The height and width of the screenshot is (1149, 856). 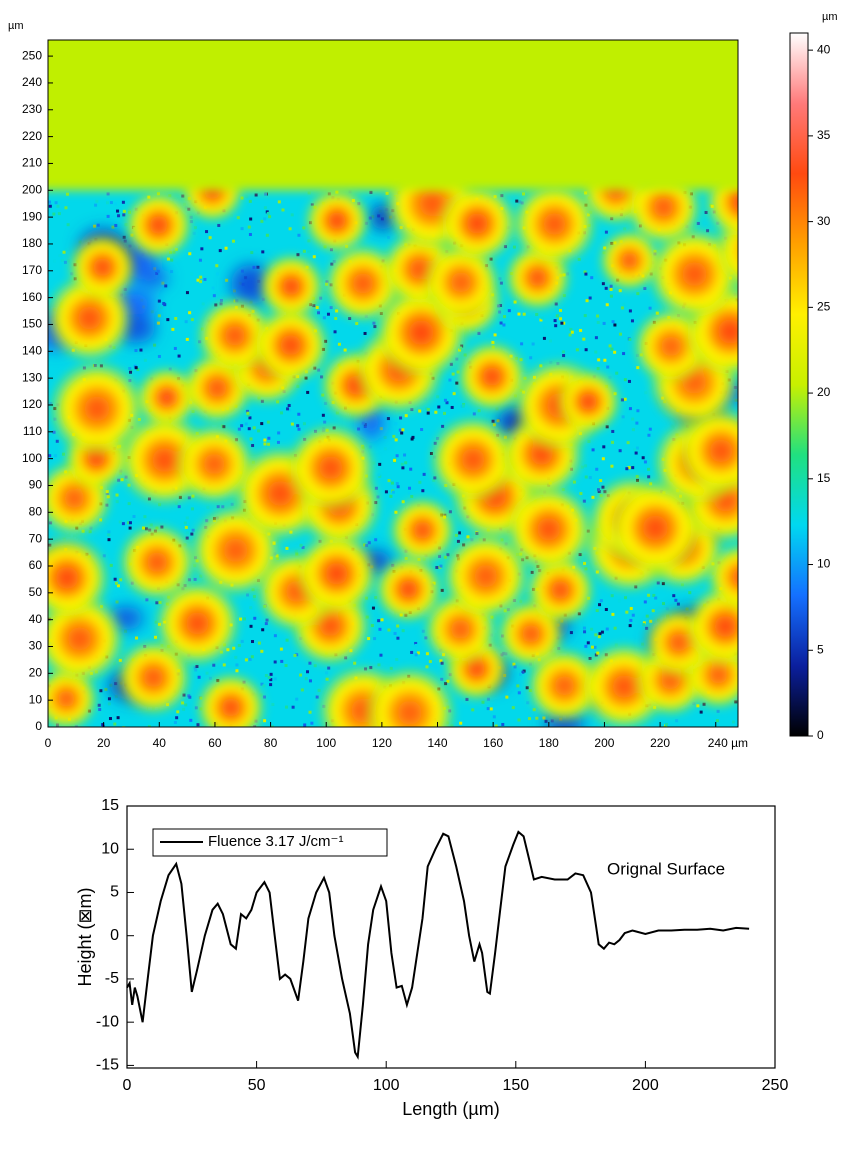 I want to click on y-tick-label: 150, so click(x=32, y=324).